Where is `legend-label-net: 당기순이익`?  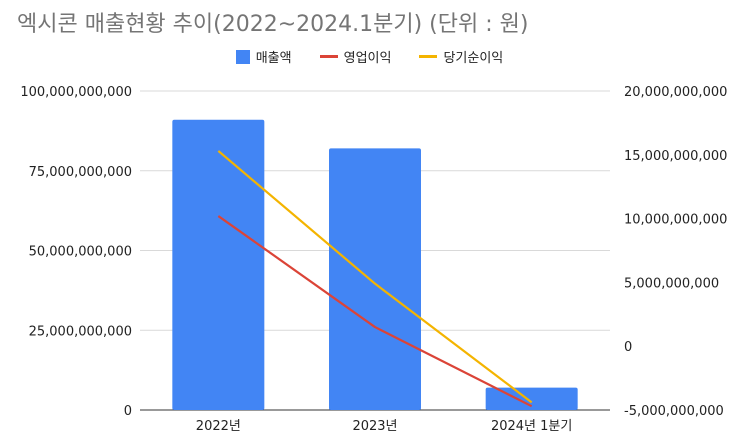 legend-label-net: 당기순이익 is located at coordinates (473, 58).